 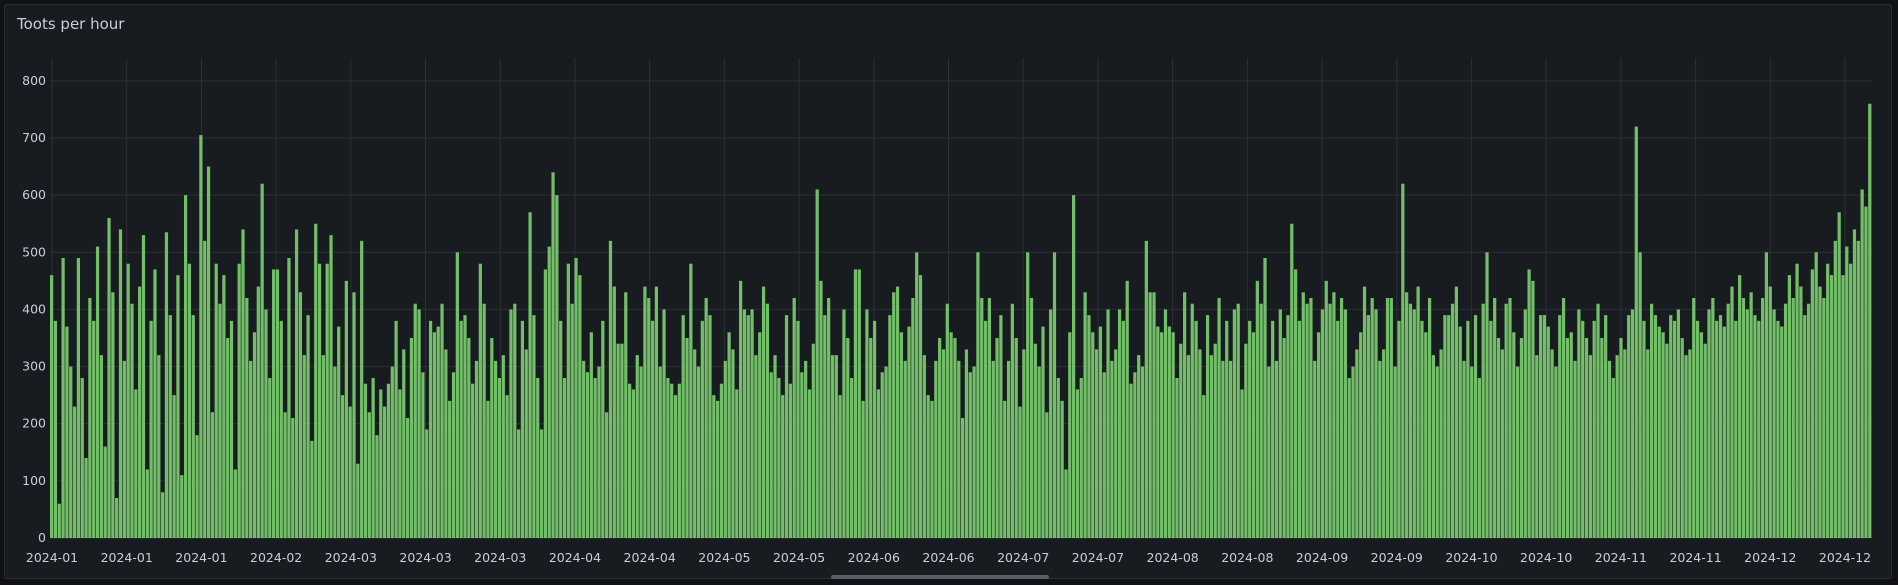 I want to click on horizontal-scrollbar, so click(x=940, y=577).